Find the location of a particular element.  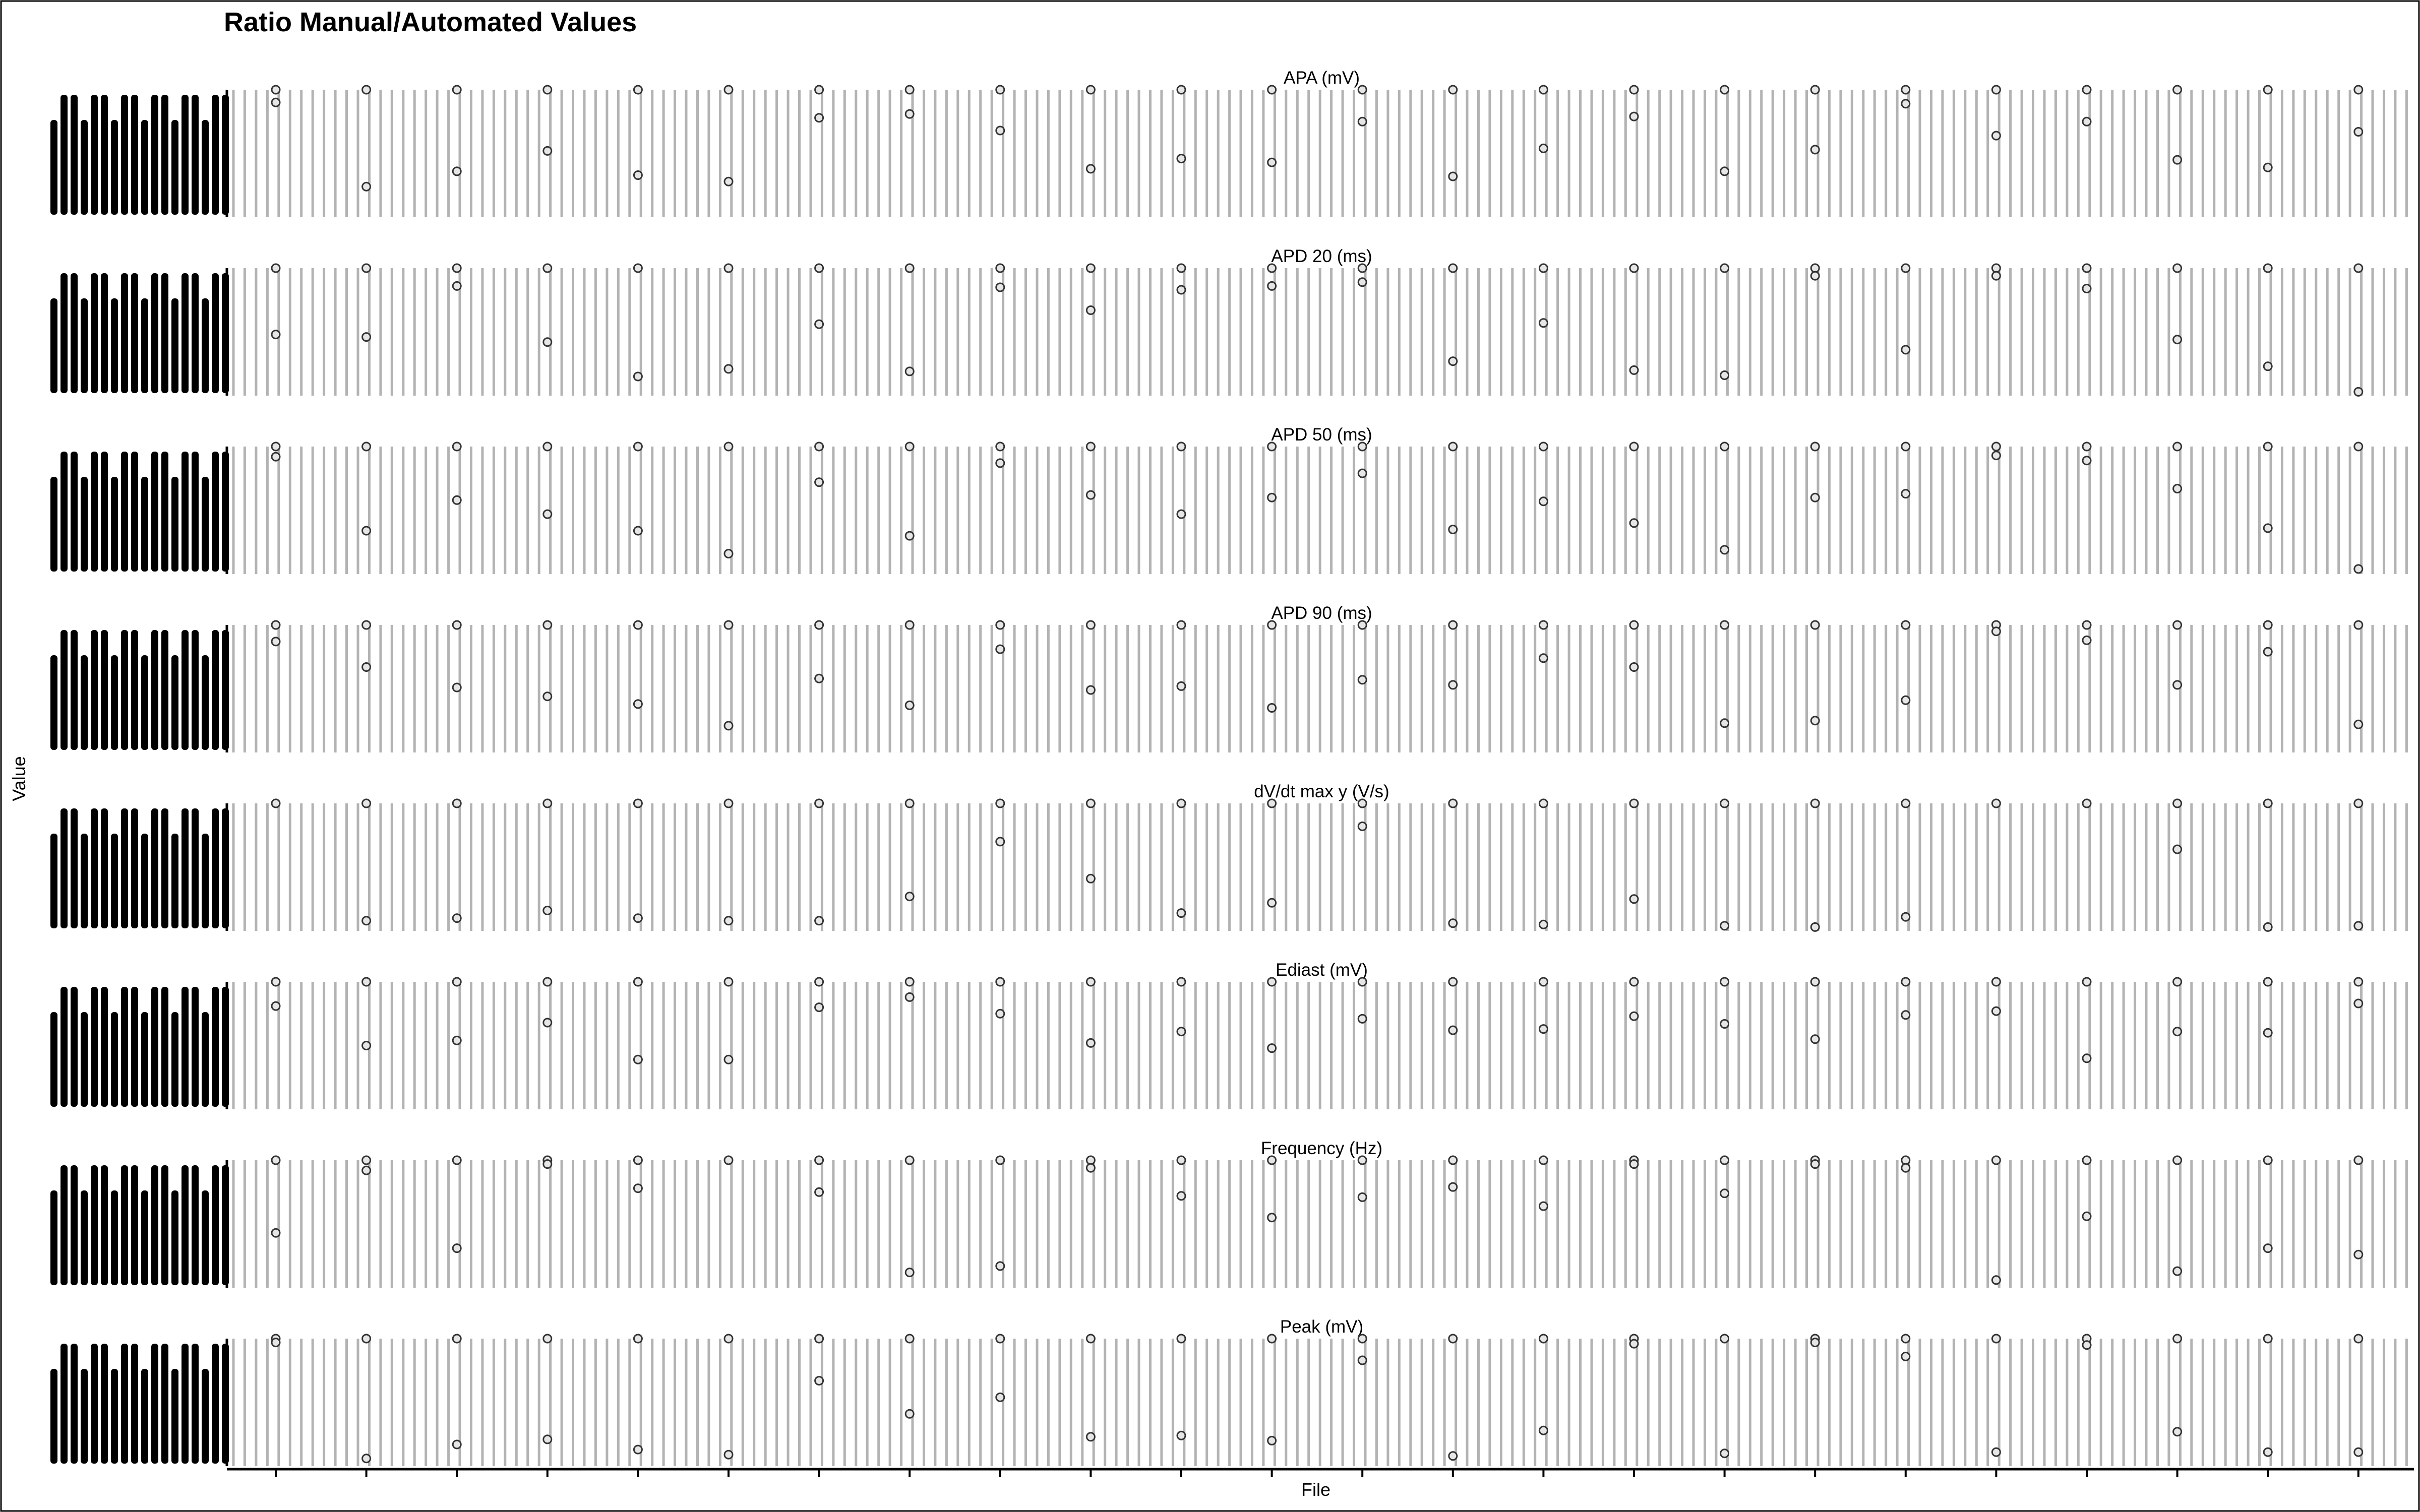

panel-3: APD 50 (ms) is located at coordinates (1229, 499).